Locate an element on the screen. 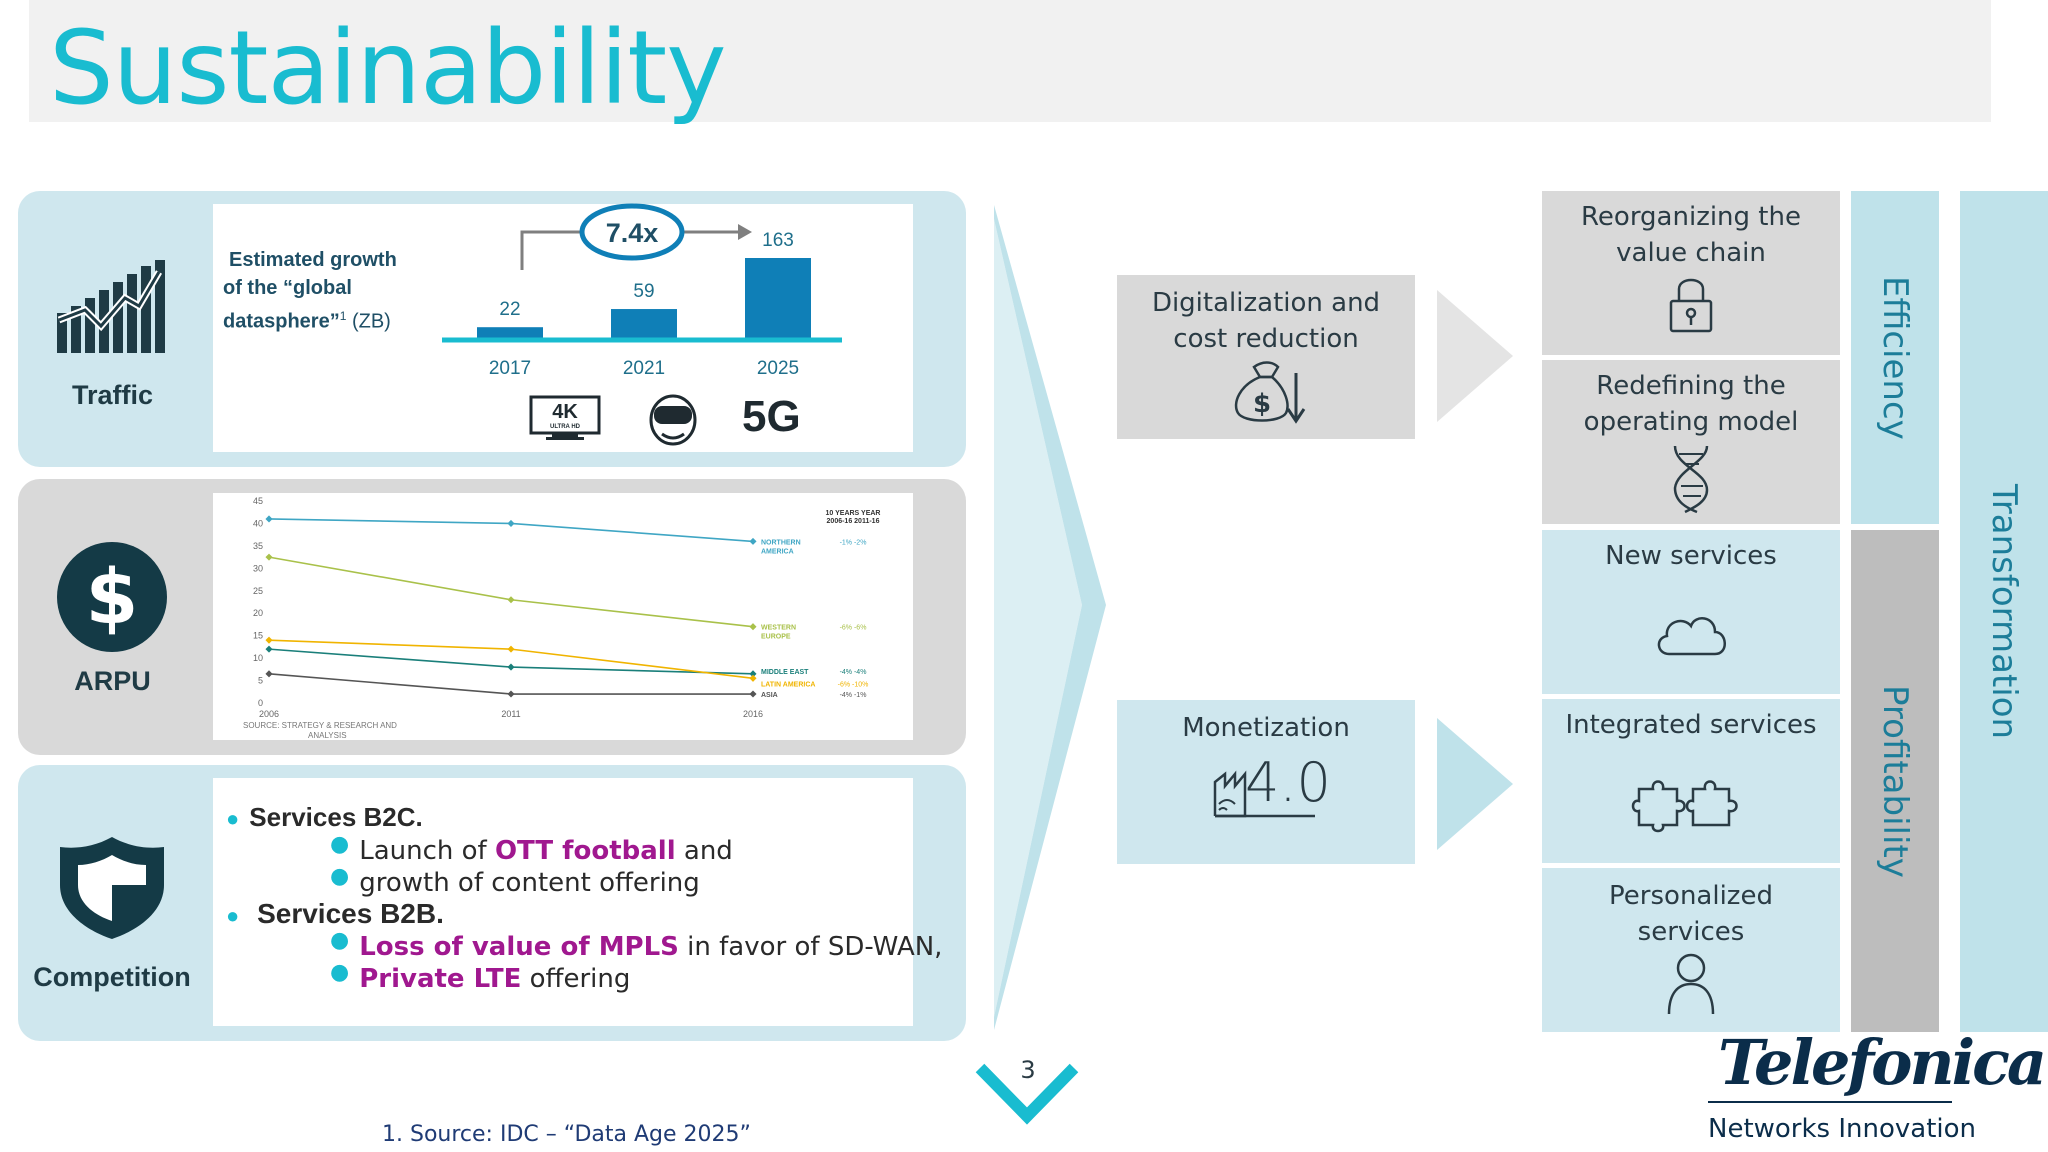  arpu-header-1: 10 YEARS YEAR is located at coordinates (853, 513).